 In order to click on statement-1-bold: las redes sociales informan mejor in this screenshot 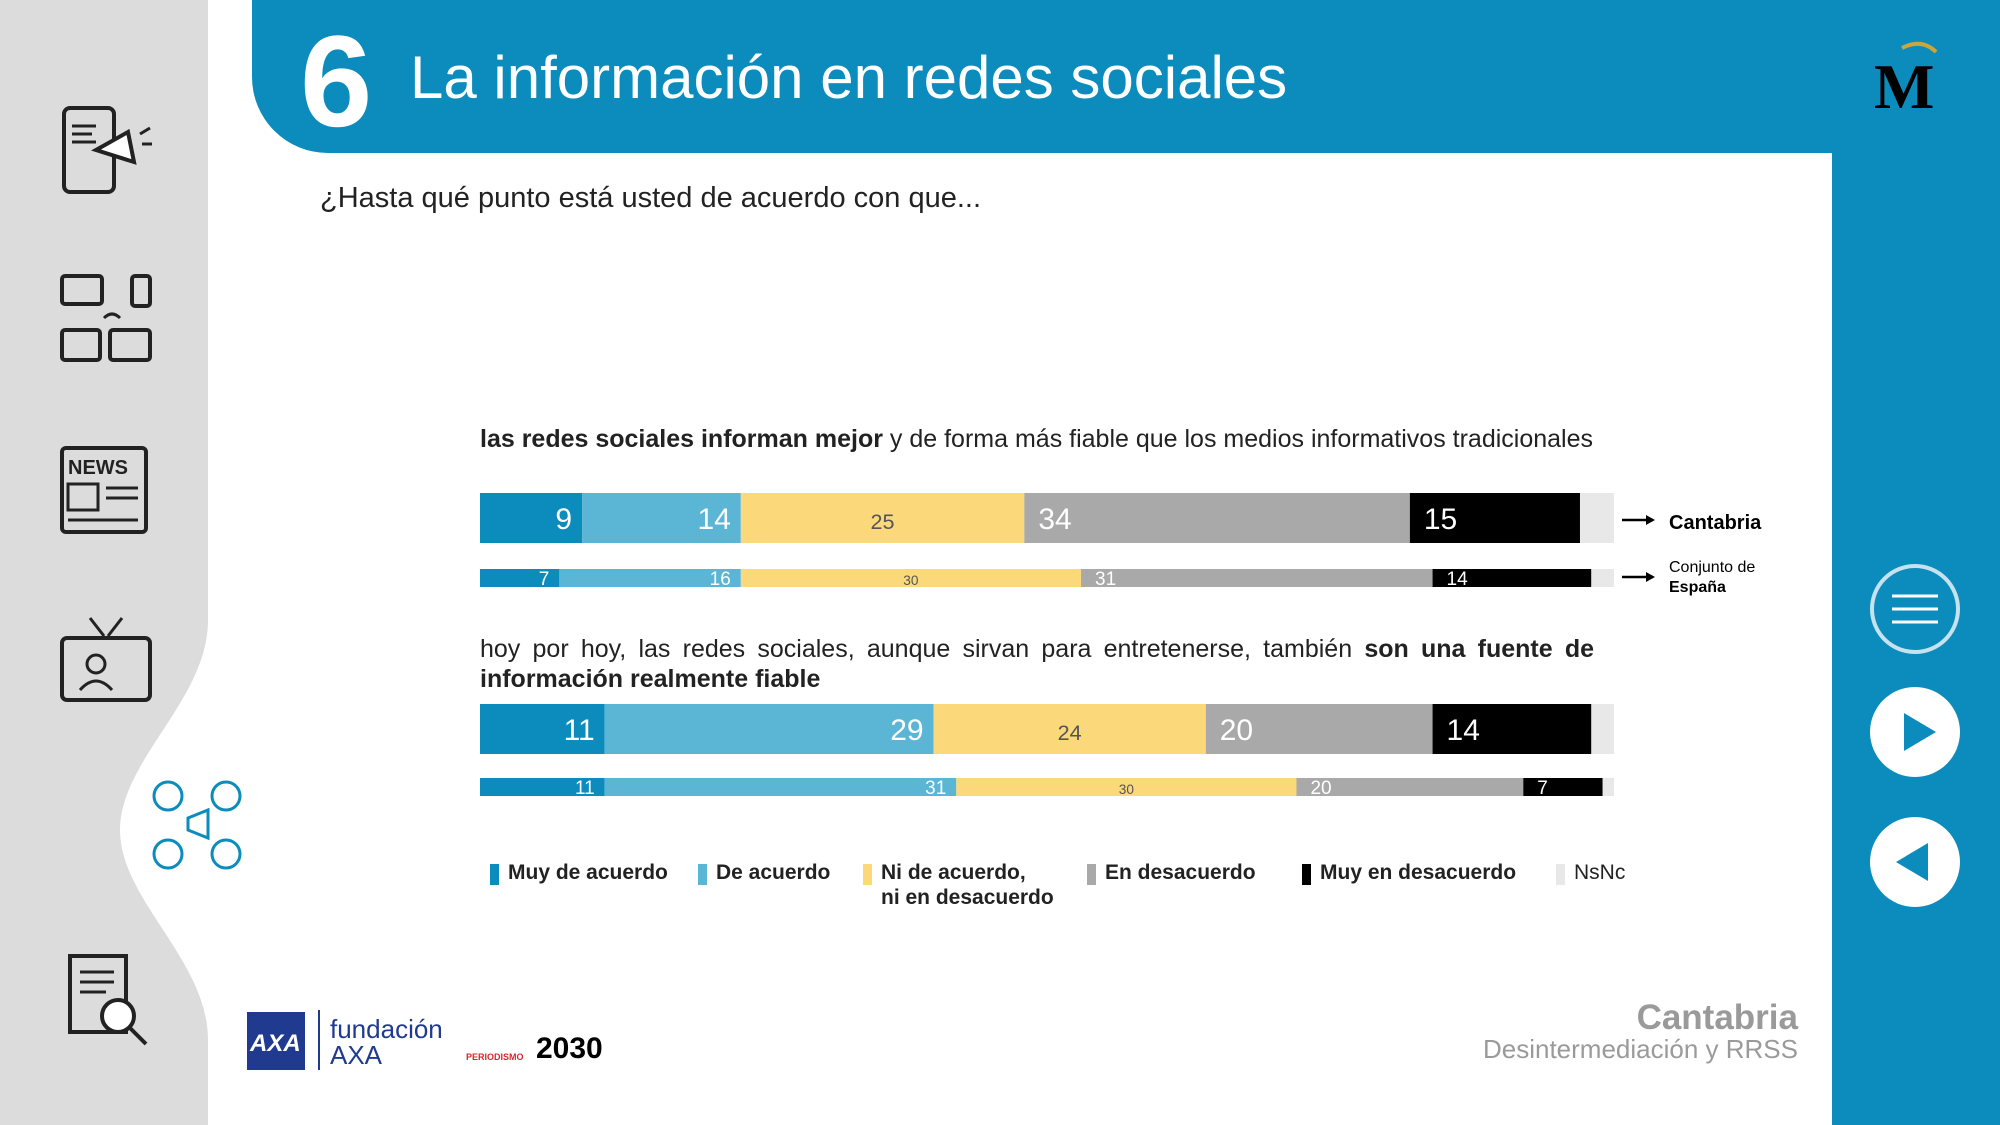, I will do `click(681, 439)`.